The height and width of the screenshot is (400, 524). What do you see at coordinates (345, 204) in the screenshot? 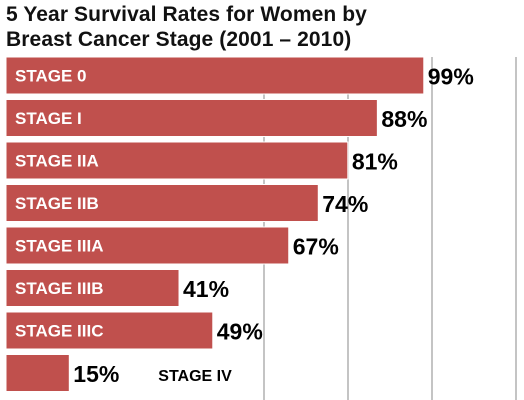
I see `value-label: 74%` at bounding box center [345, 204].